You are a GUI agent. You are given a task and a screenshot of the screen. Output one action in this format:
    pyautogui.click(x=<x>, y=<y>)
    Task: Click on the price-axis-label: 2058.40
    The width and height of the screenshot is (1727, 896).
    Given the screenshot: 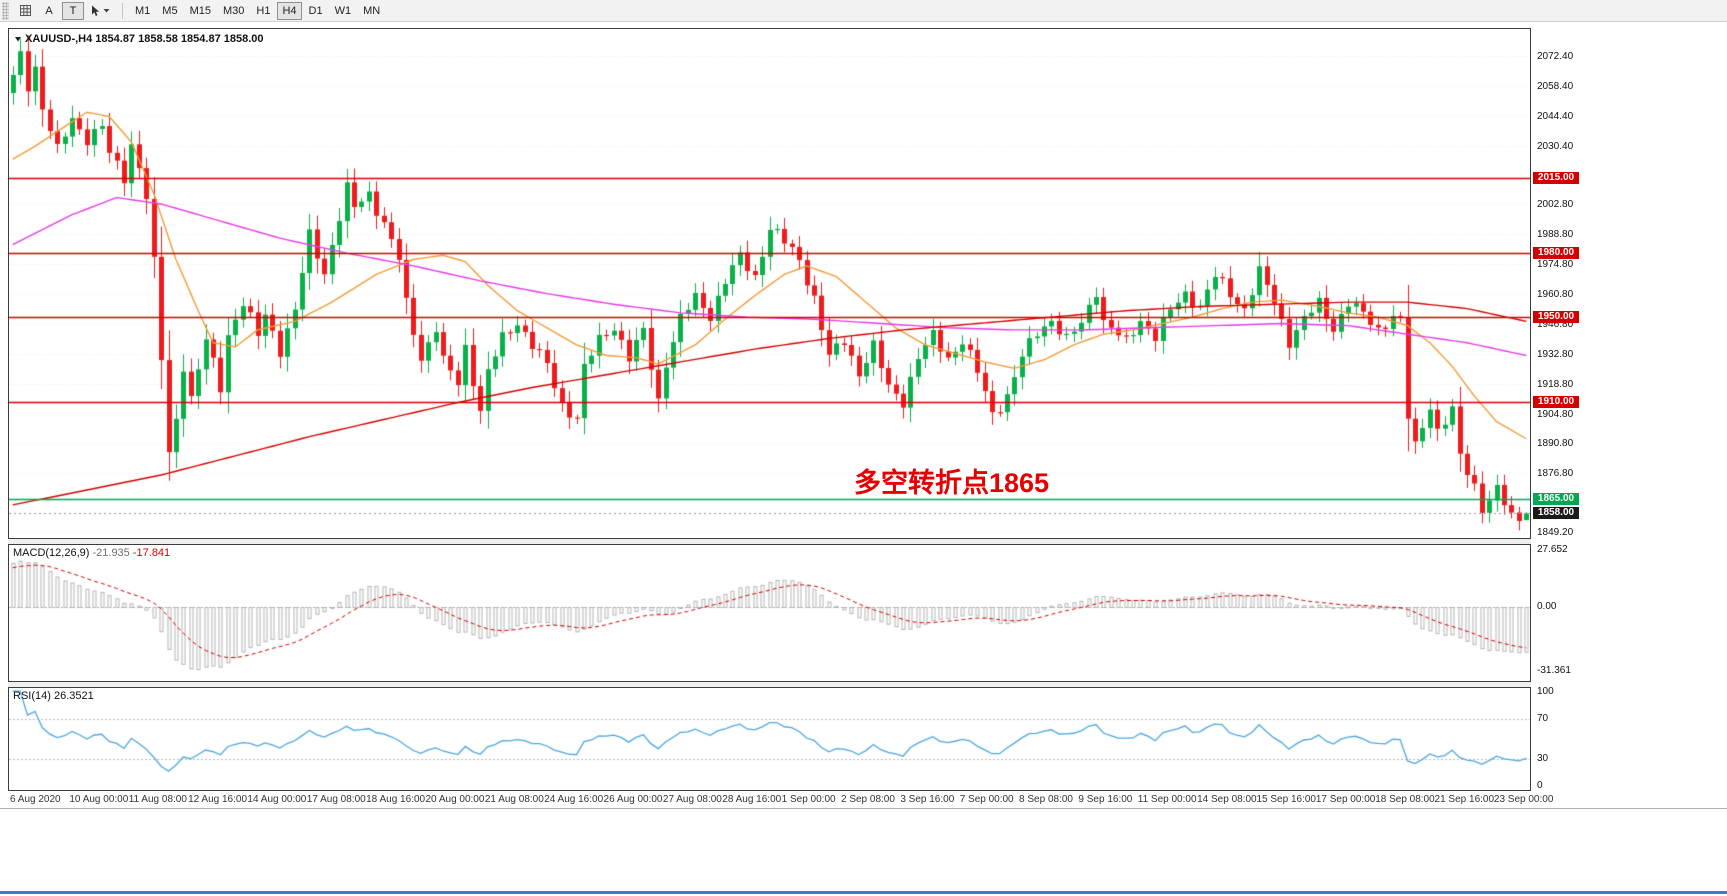 What is the action you would take?
    pyautogui.click(x=1555, y=86)
    